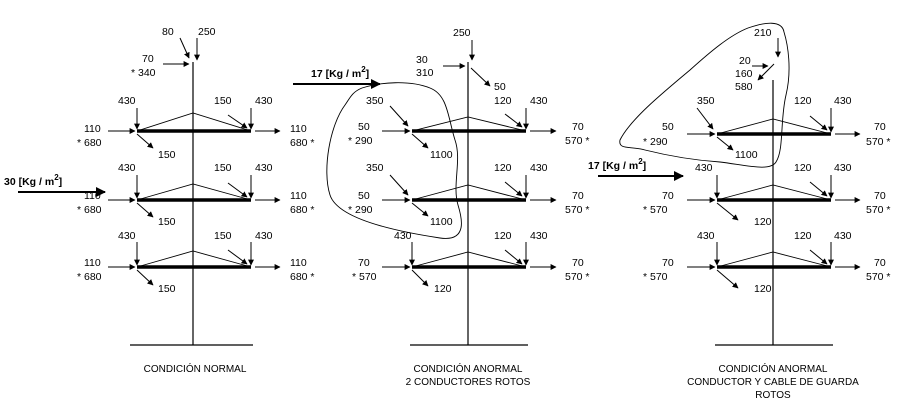  I want to click on arm2-right-trans2: 680 *, so click(302, 210).